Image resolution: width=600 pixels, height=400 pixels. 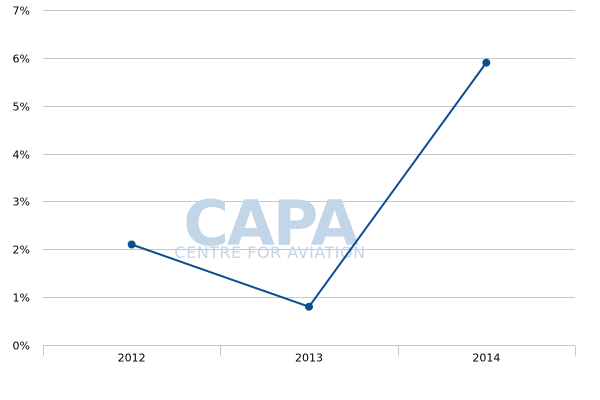 I want to click on x-axis-tick-labels: 2012 2013 2014, so click(x=309, y=358).